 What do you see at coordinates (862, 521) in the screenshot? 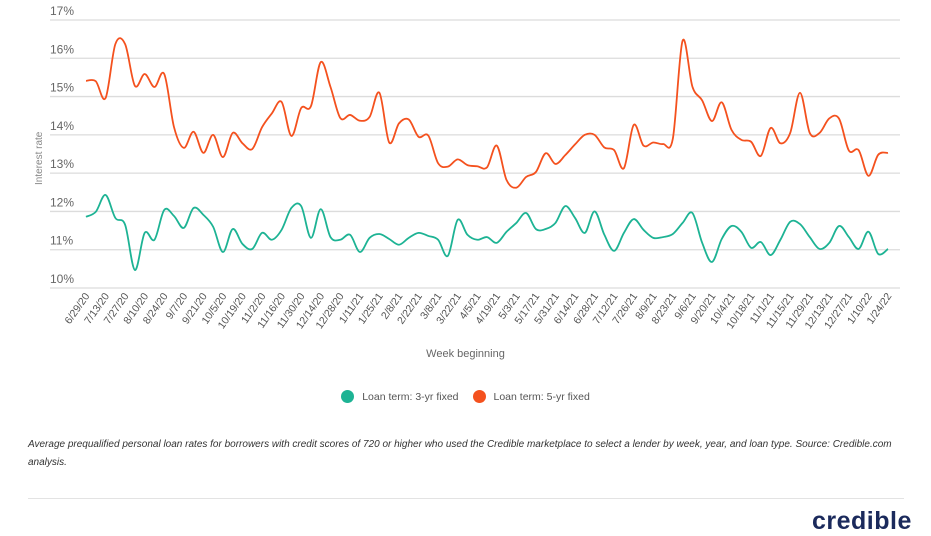
I see `credible-logo: credible` at bounding box center [862, 521].